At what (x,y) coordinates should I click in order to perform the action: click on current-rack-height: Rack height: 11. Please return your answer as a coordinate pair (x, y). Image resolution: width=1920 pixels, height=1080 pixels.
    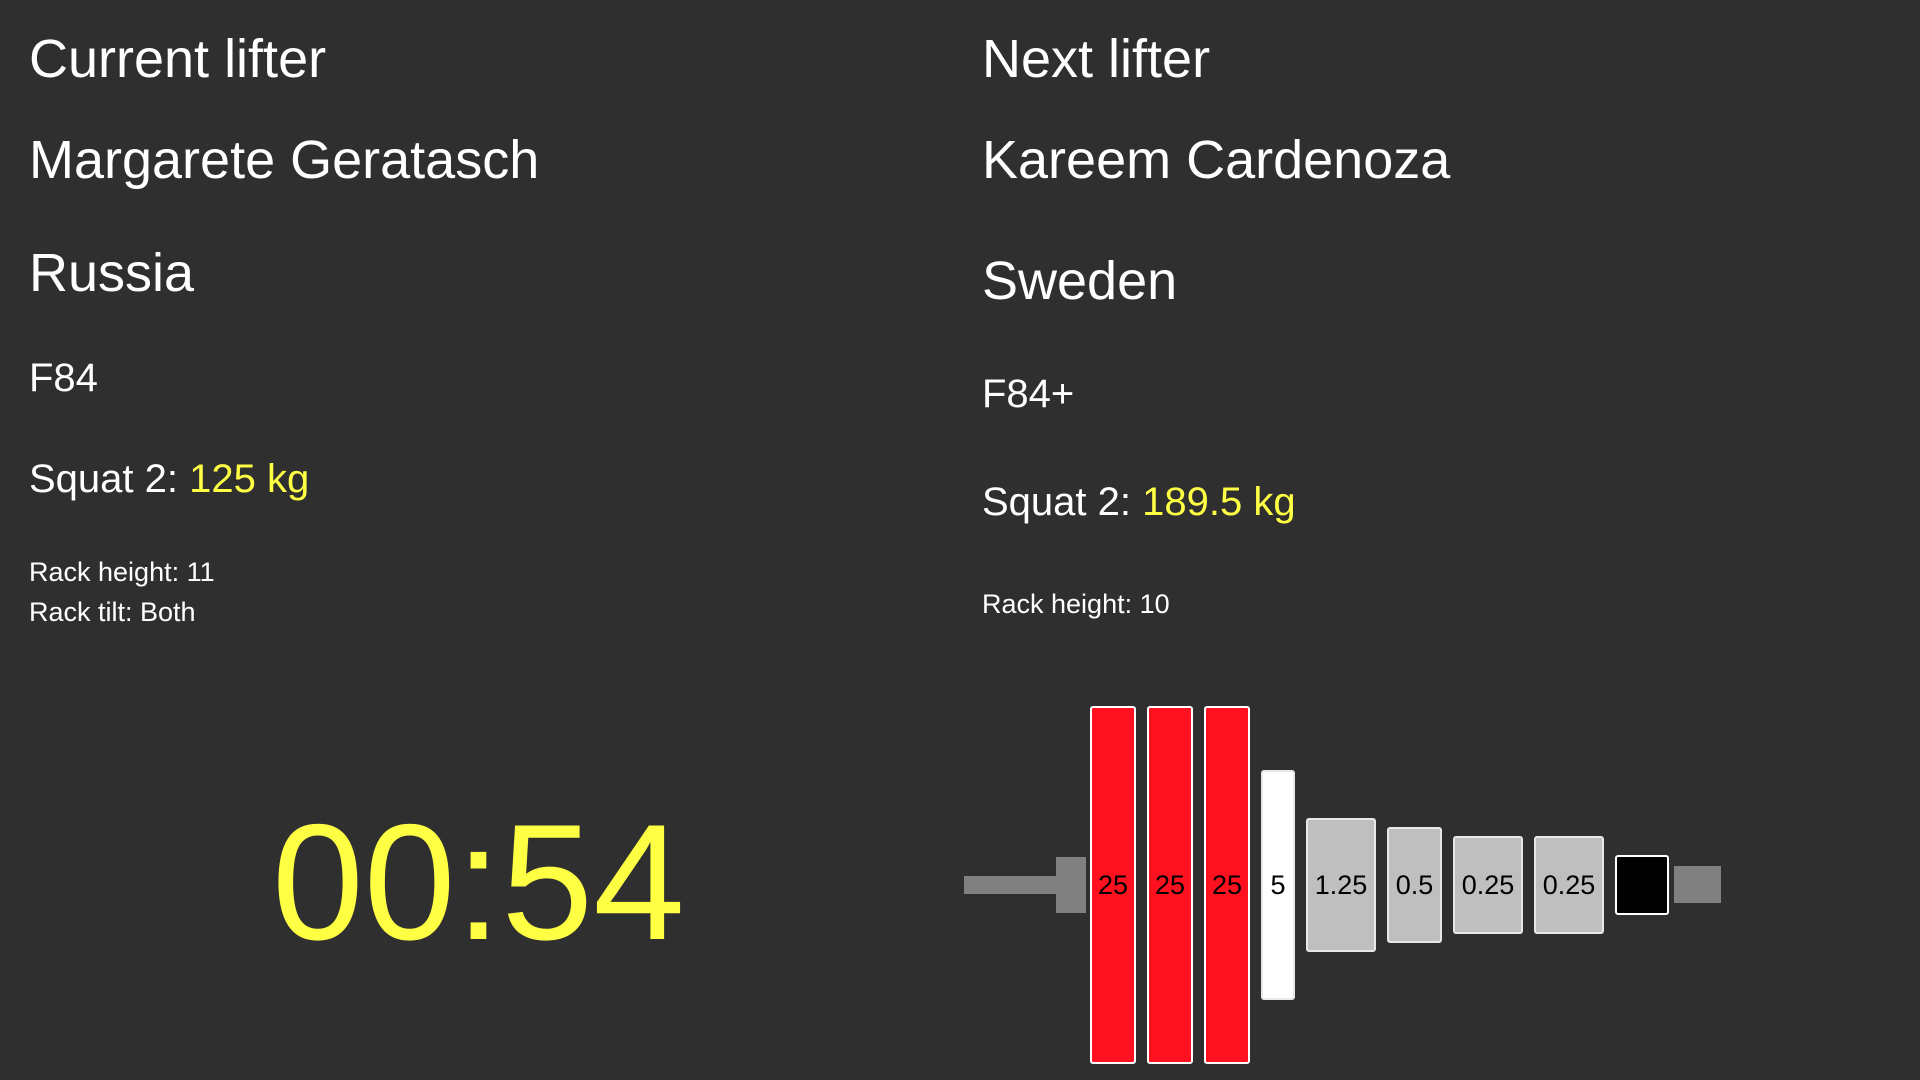
    Looking at the image, I should click on (122, 572).